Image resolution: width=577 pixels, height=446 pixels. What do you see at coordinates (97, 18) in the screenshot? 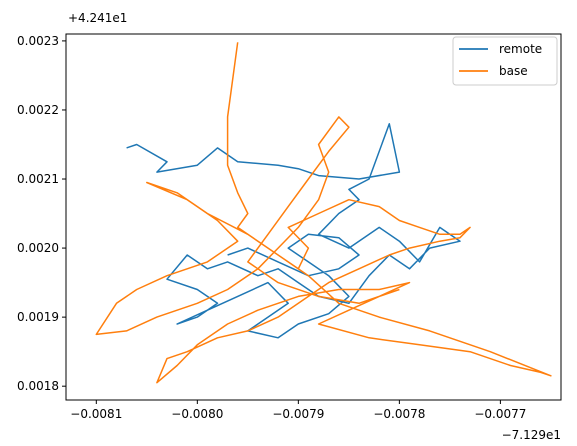
I see `y-offset-label: +4.241e1` at bounding box center [97, 18].